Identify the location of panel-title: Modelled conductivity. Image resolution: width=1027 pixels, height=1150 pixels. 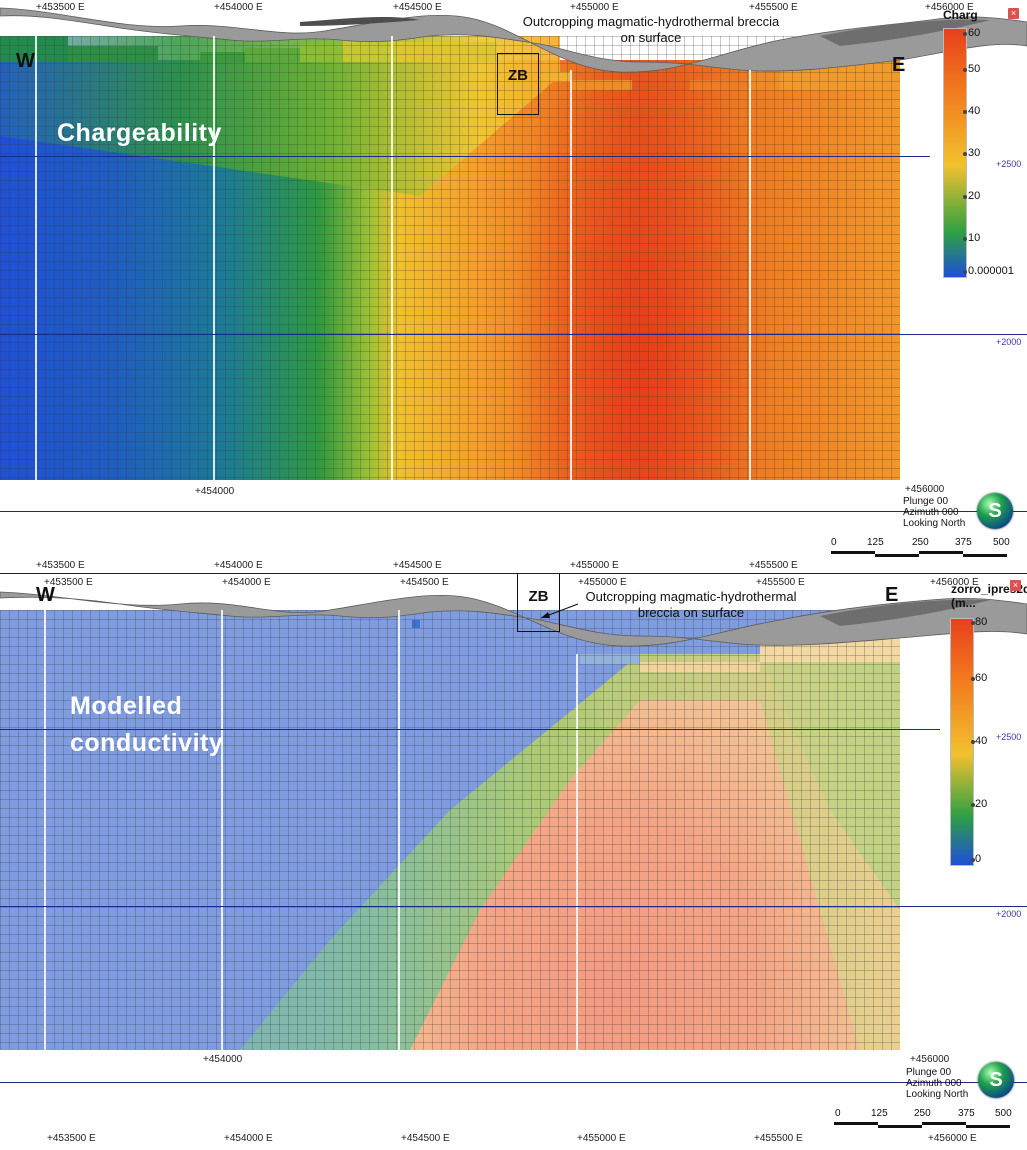
(146, 725).